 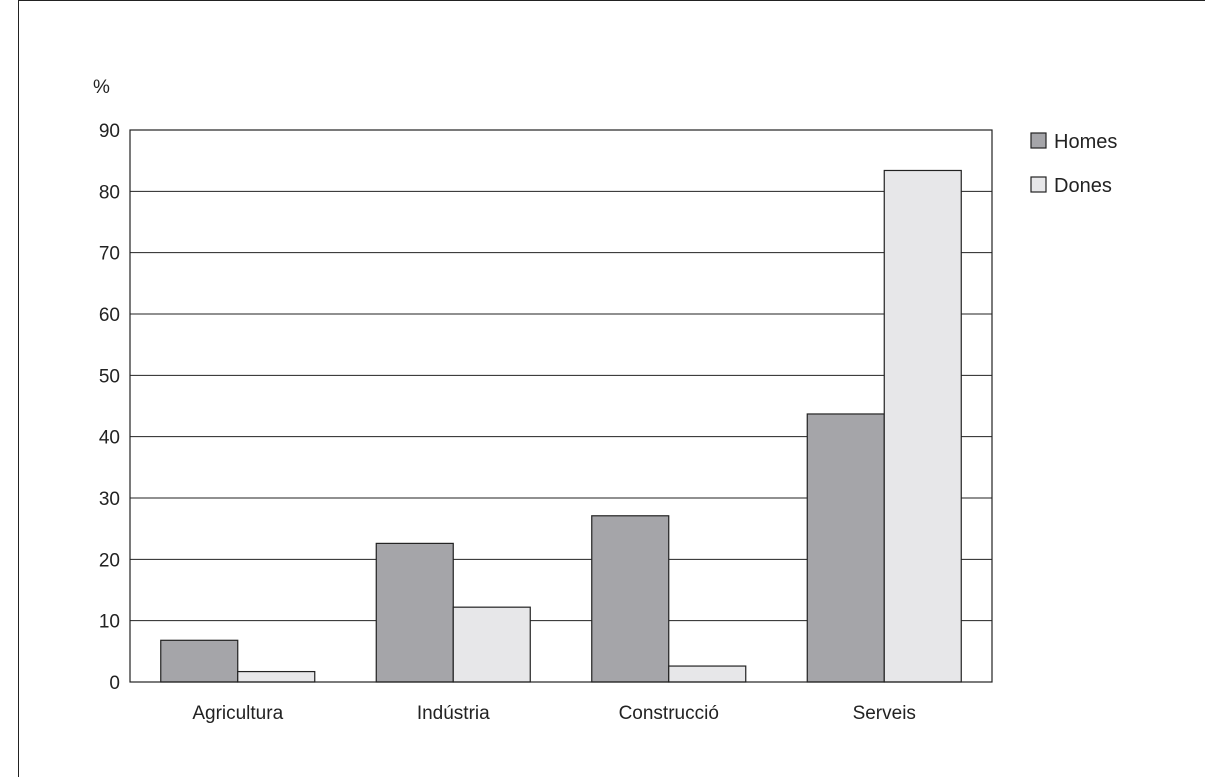 I want to click on x-category-label: Indústria, so click(x=453, y=713).